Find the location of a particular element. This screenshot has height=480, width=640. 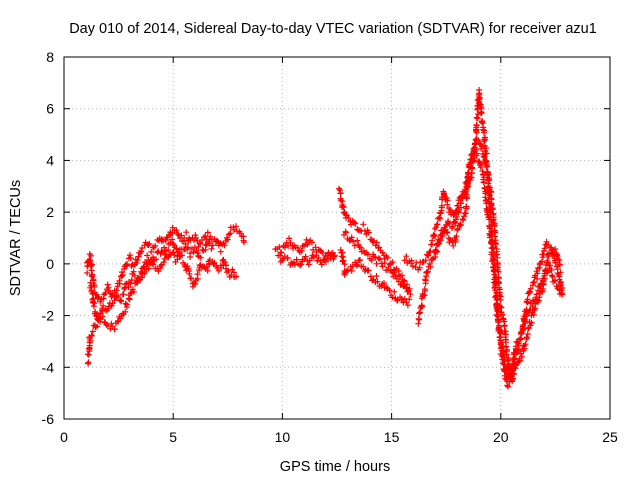

y-tick-label: 8 is located at coordinates (50, 57).